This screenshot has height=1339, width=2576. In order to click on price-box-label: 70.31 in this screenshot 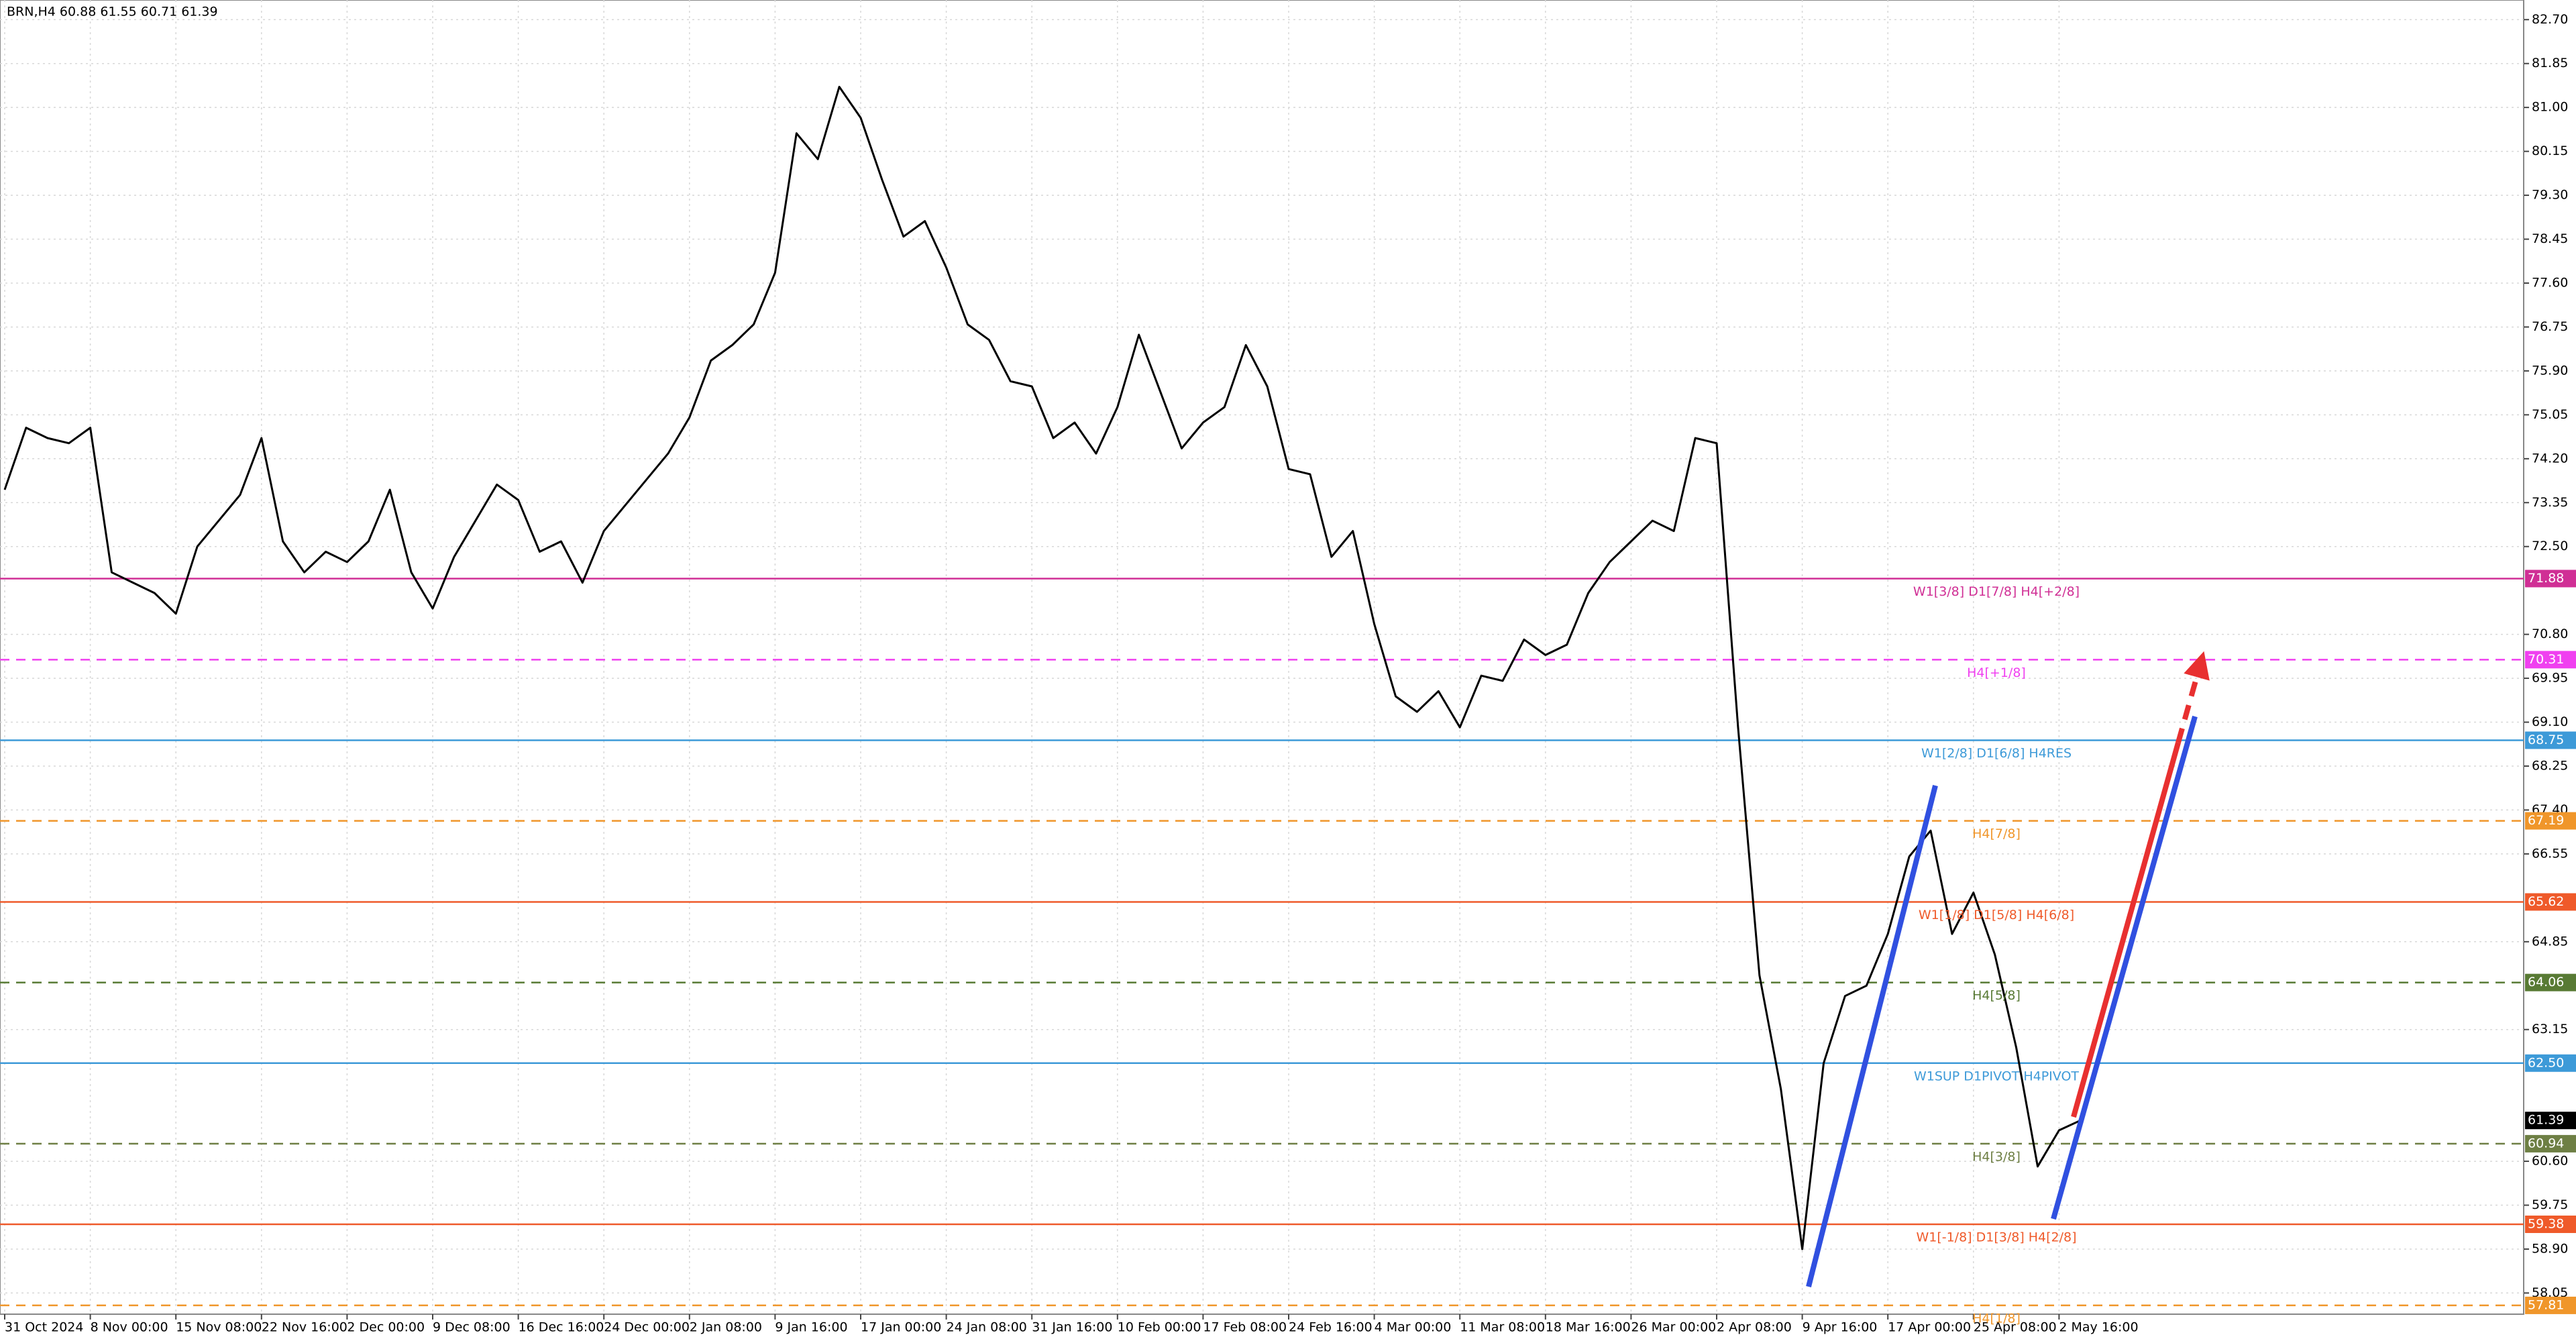, I will do `click(2546, 659)`.